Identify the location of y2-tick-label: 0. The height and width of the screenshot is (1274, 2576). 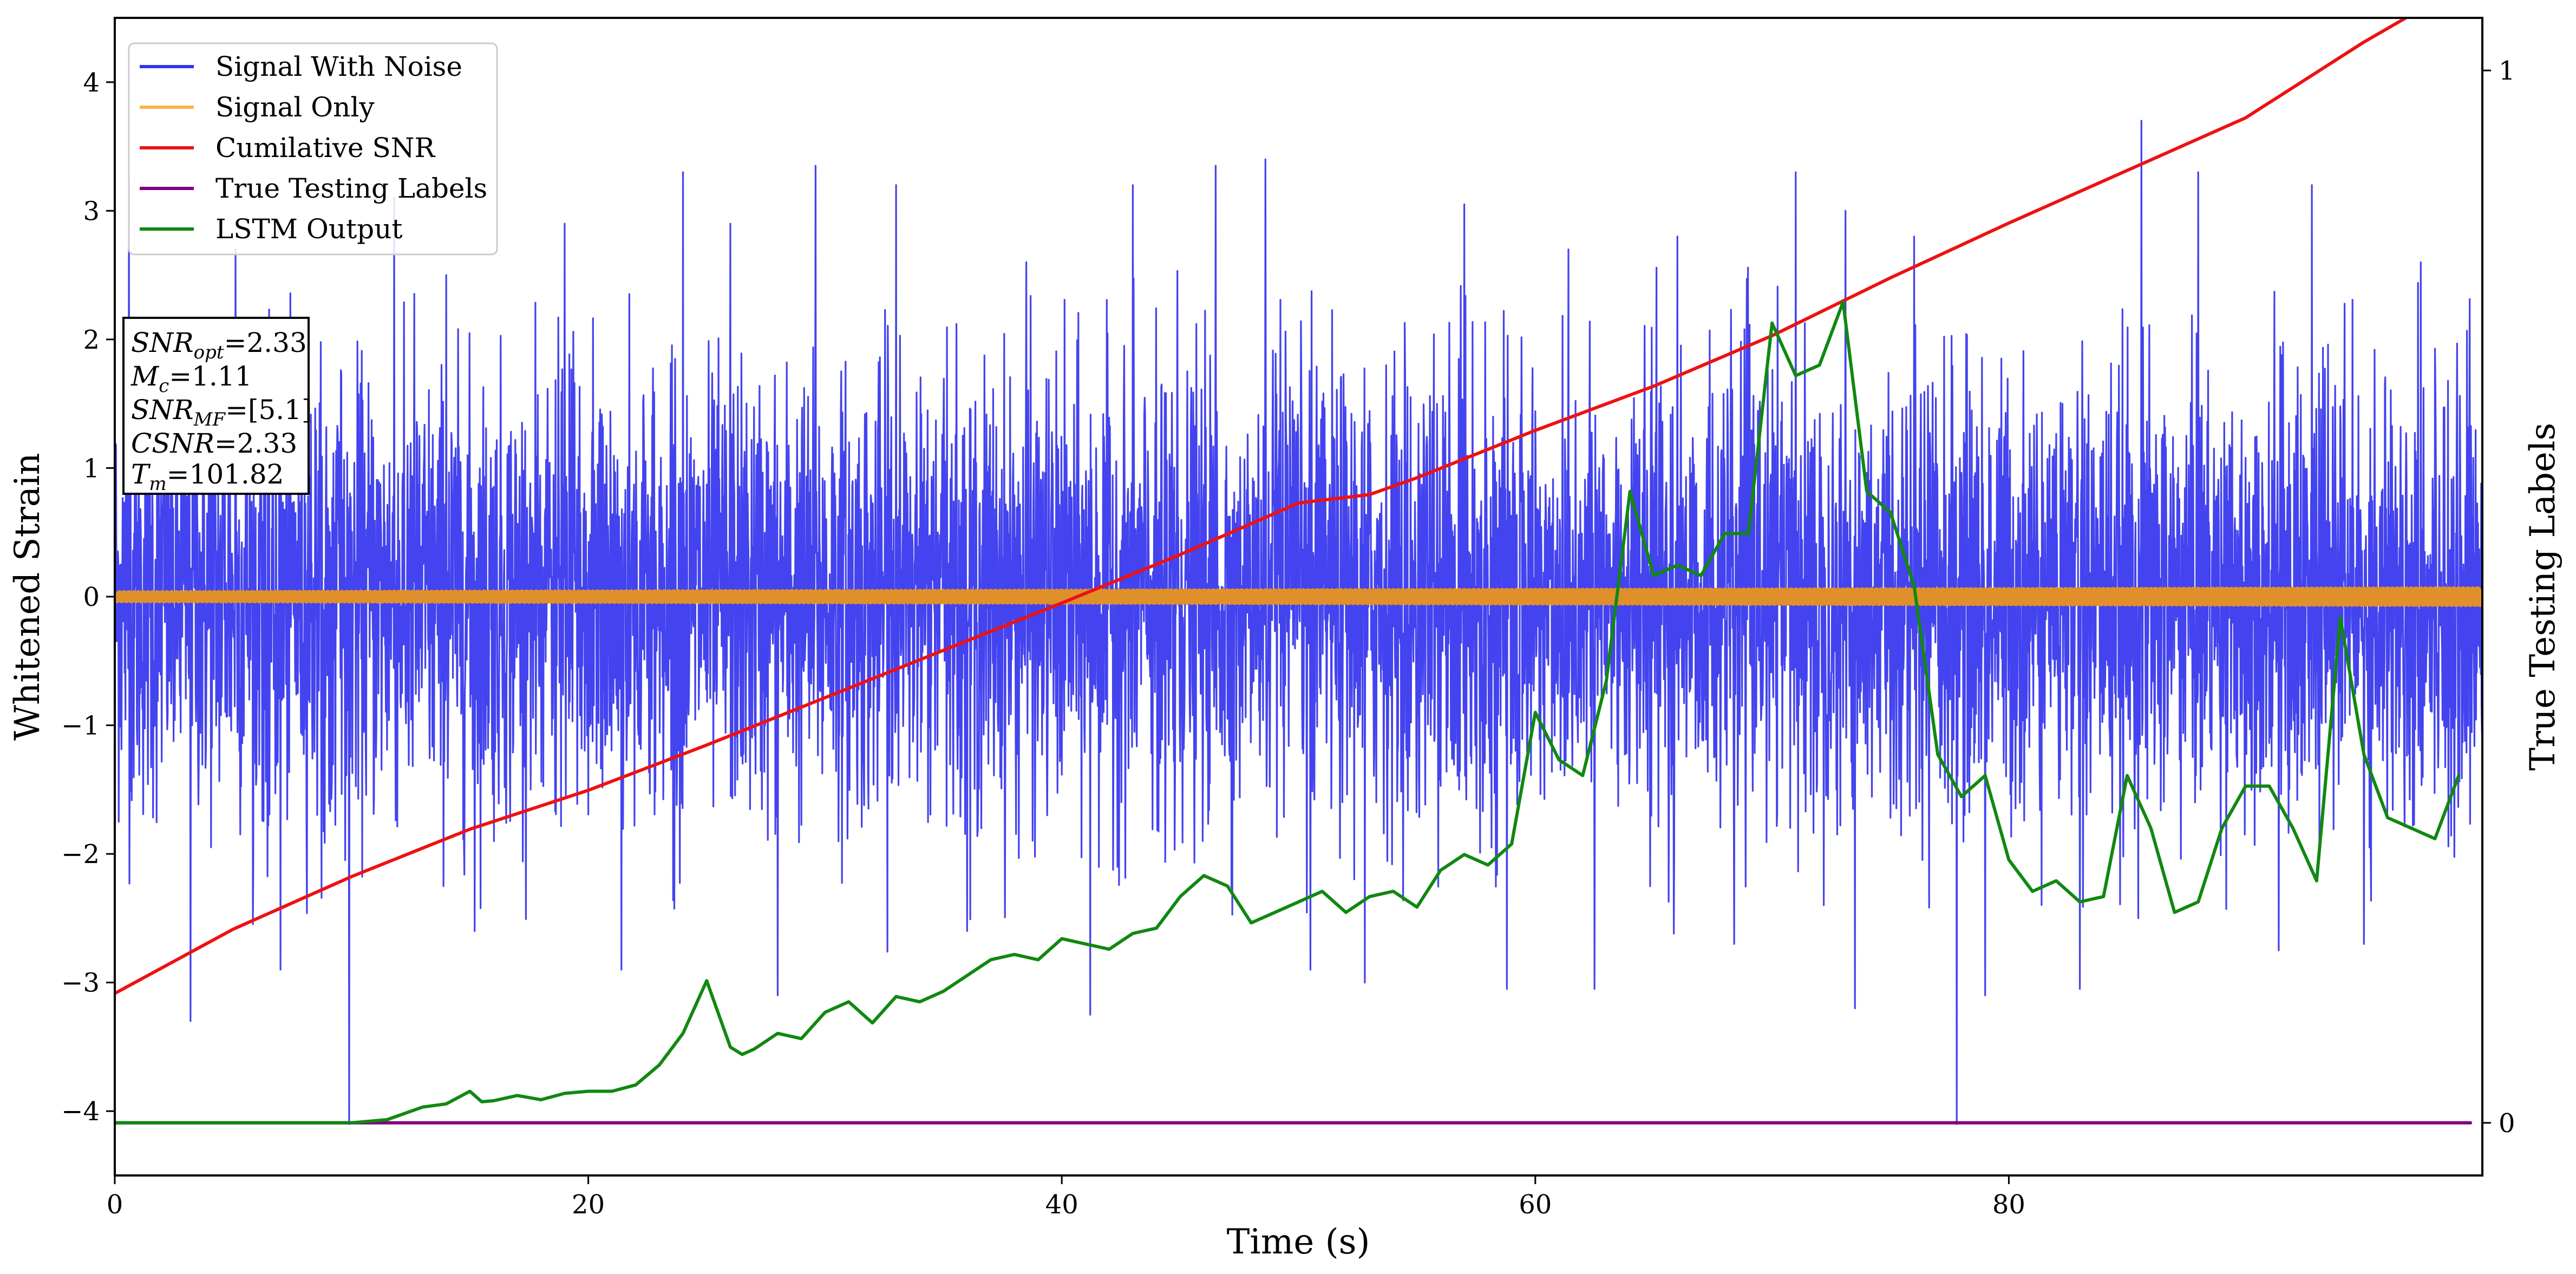
(2507, 1123).